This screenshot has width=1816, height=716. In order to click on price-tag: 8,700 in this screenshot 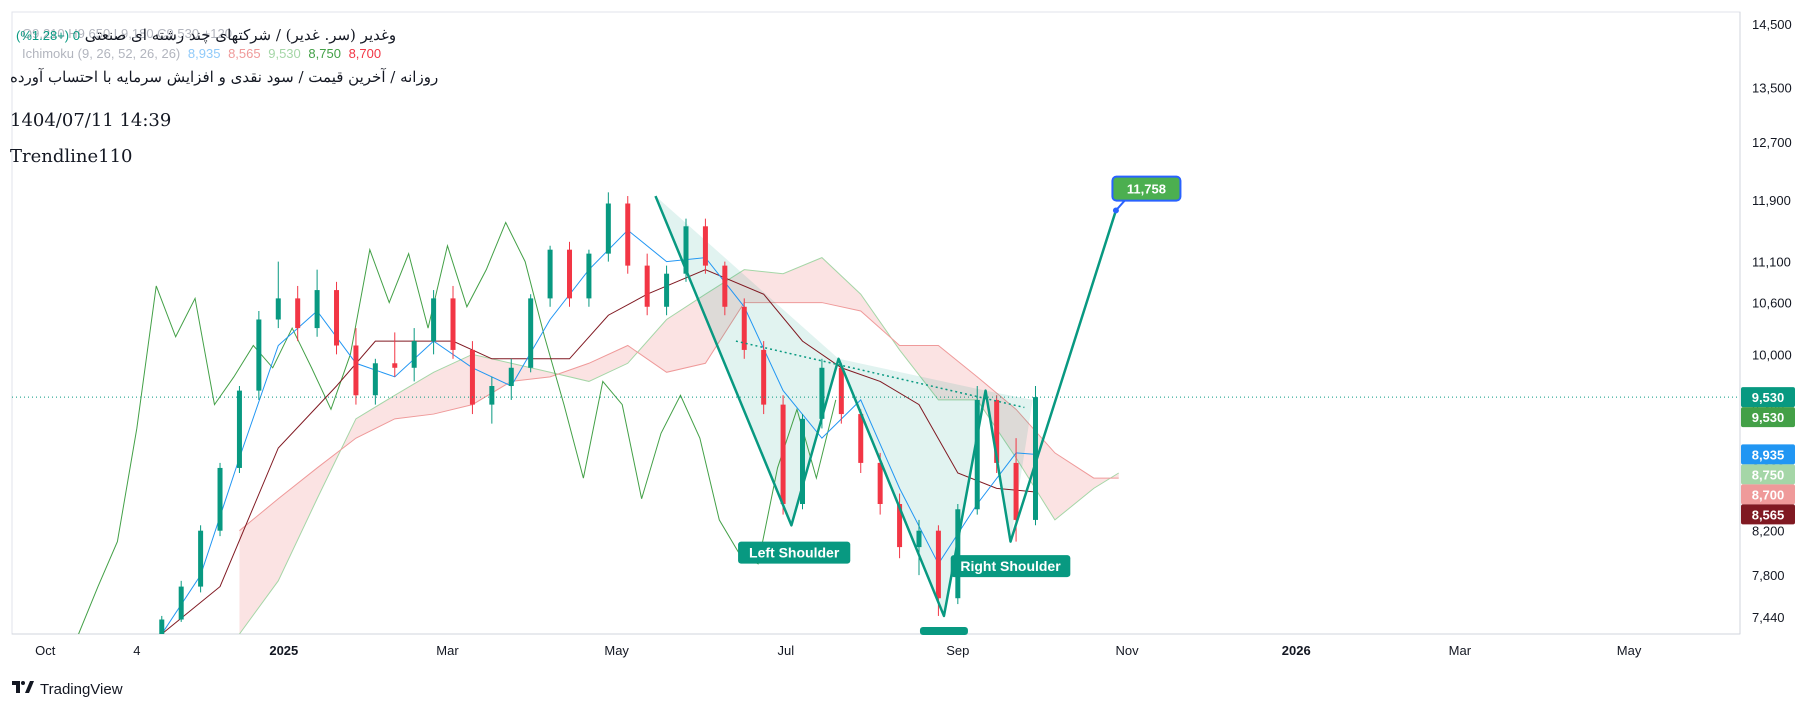, I will do `click(1768, 494)`.